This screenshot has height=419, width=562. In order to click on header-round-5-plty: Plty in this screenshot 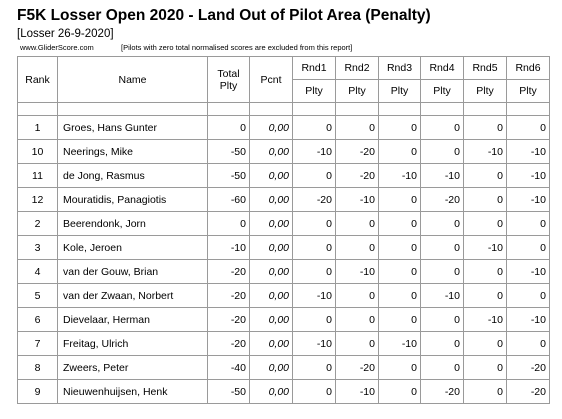, I will do `click(485, 91)`.